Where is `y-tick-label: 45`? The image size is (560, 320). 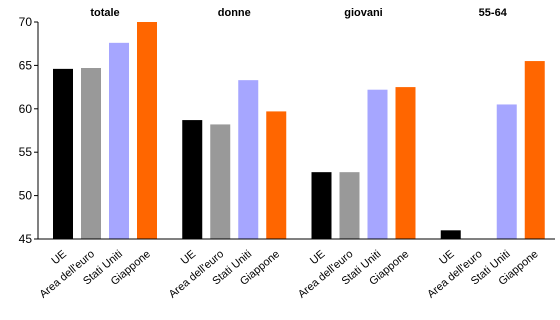
y-tick-label: 45 is located at coordinates (26, 239).